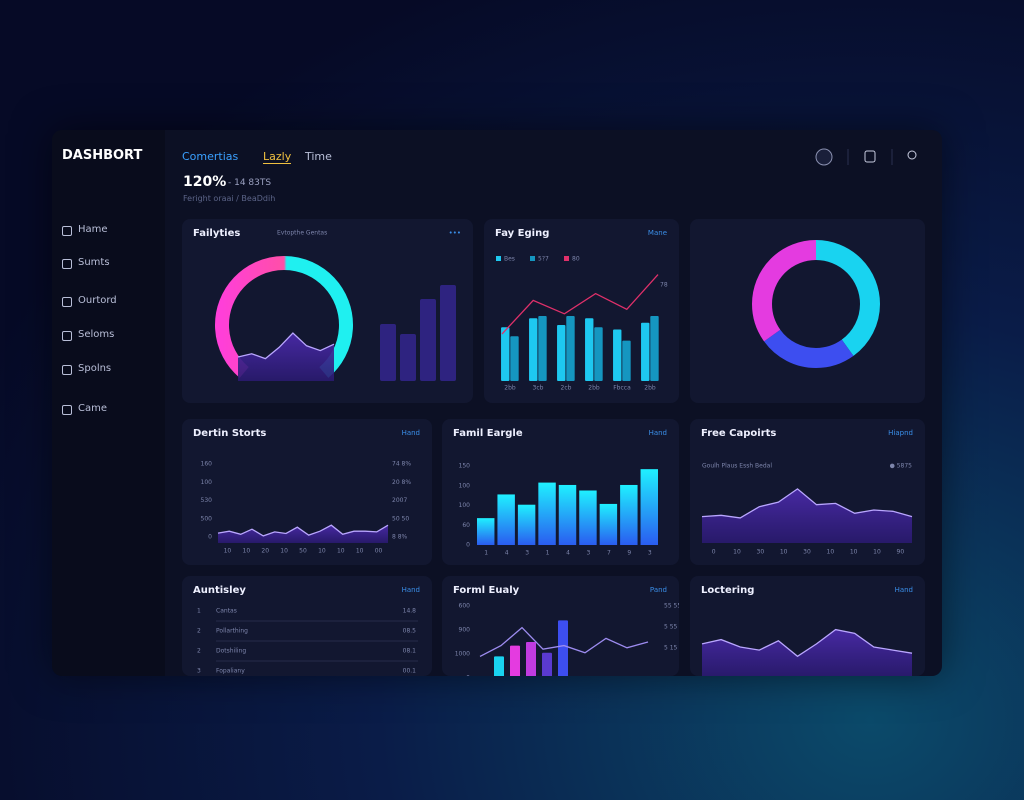  What do you see at coordinates (199, 651) in the screenshot?
I see `row-index: 2` at bounding box center [199, 651].